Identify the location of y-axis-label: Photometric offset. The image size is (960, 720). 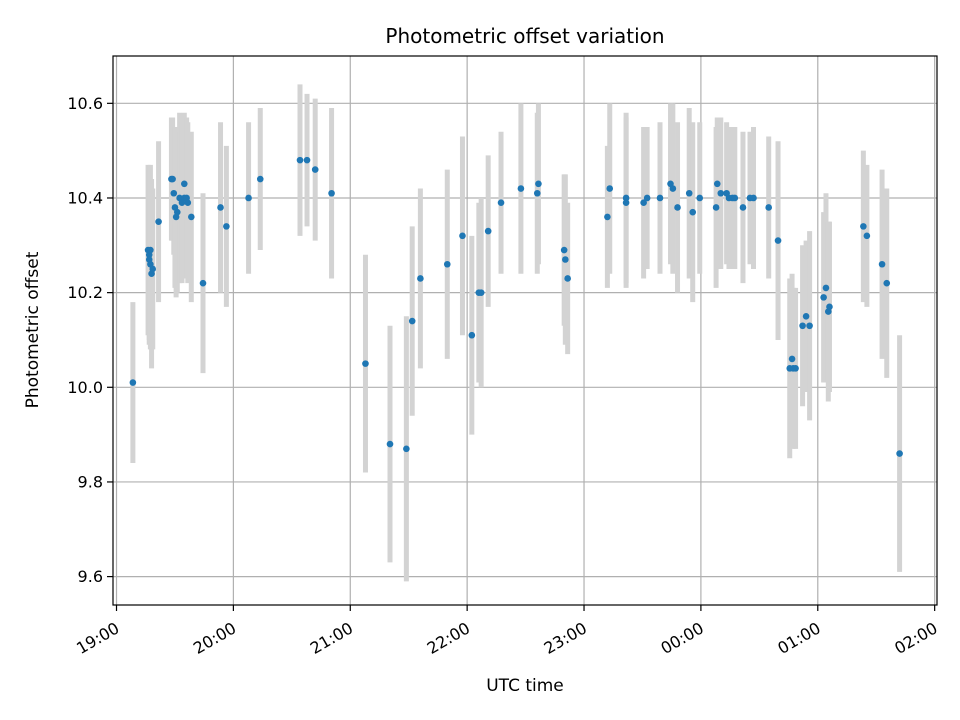
(33, 329).